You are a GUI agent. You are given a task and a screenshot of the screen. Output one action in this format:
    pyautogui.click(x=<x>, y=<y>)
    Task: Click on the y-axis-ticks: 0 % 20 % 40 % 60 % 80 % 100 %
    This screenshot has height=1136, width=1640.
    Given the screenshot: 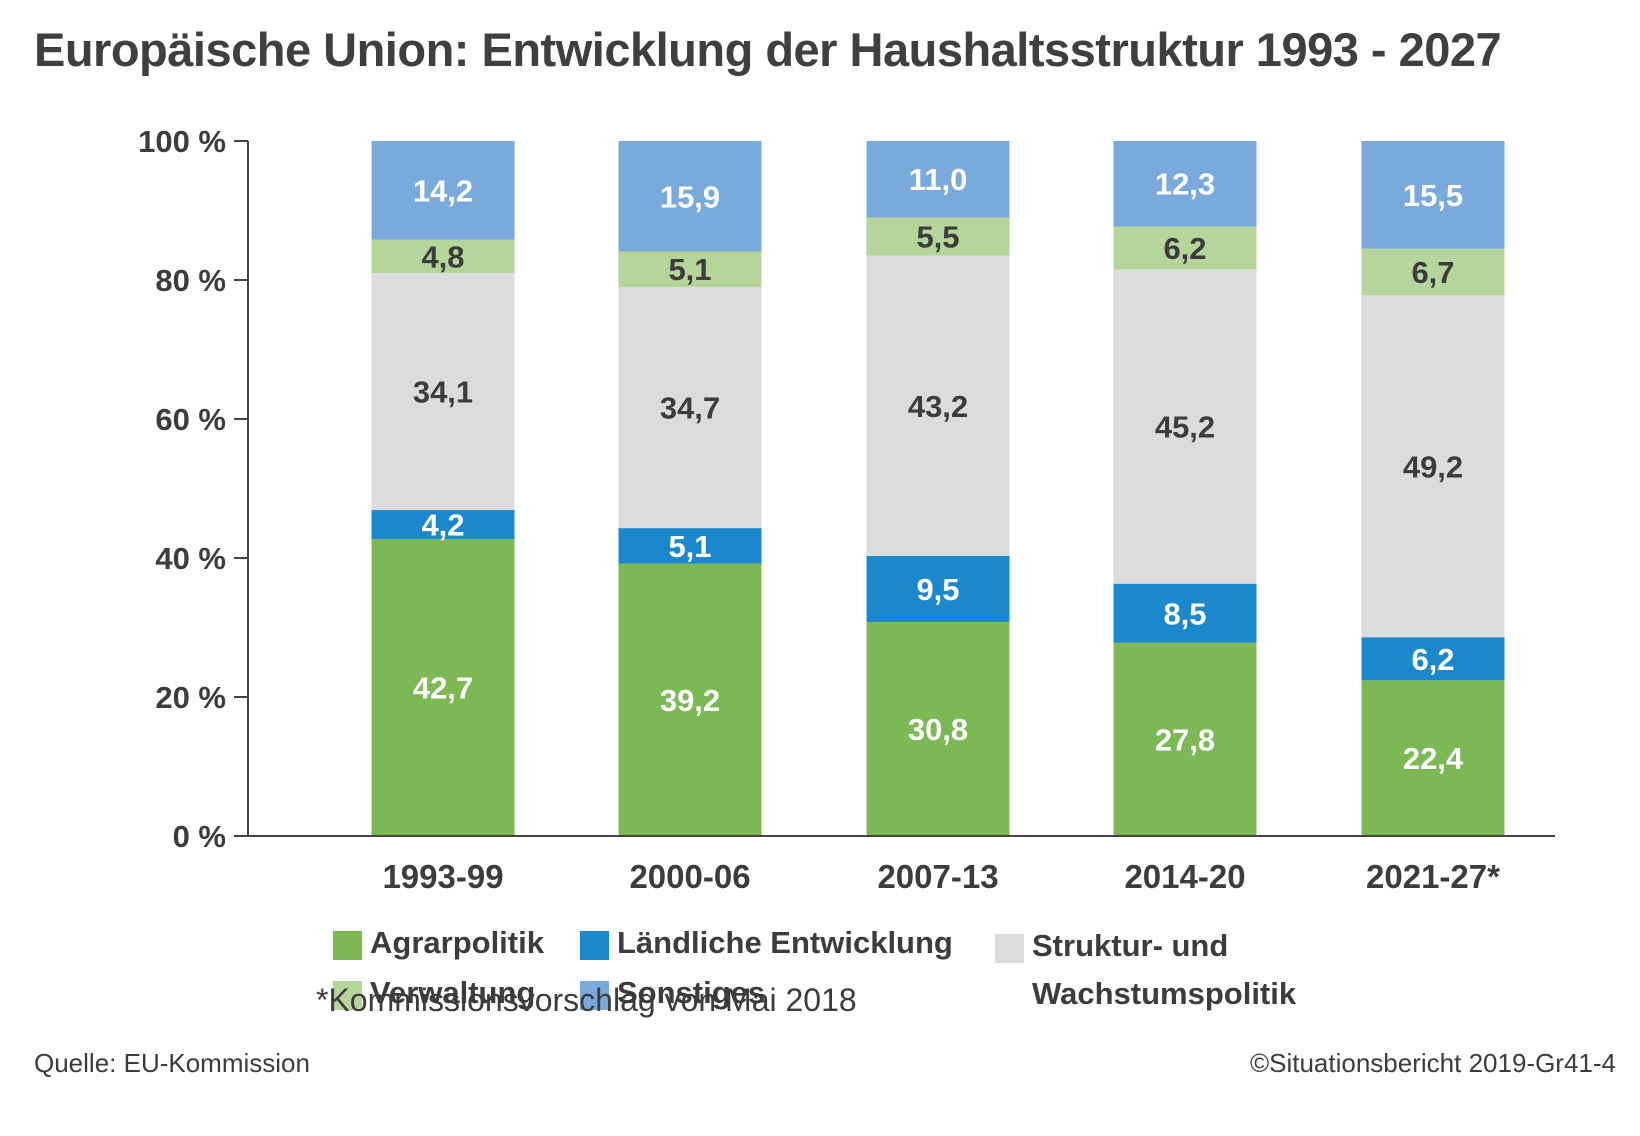 What is the action you would take?
    pyautogui.click(x=193, y=489)
    